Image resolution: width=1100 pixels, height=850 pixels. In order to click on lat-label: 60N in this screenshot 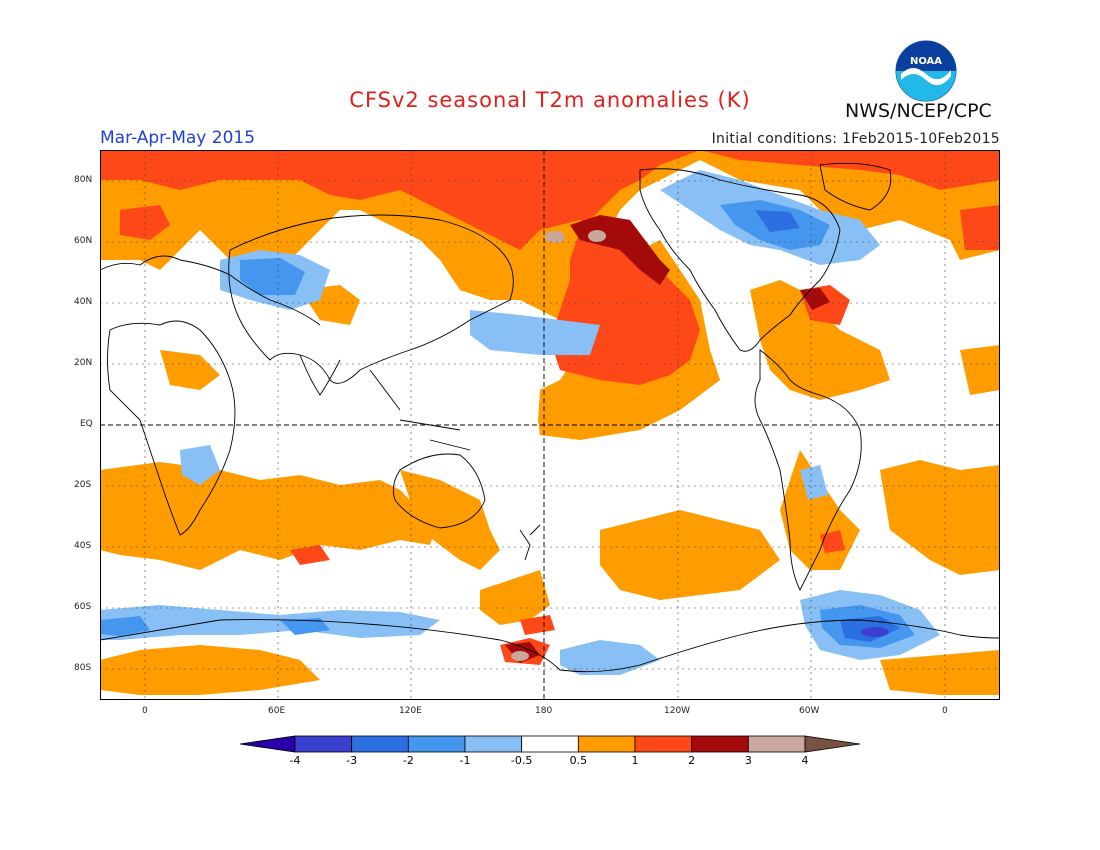, I will do `click(83, 241)`.